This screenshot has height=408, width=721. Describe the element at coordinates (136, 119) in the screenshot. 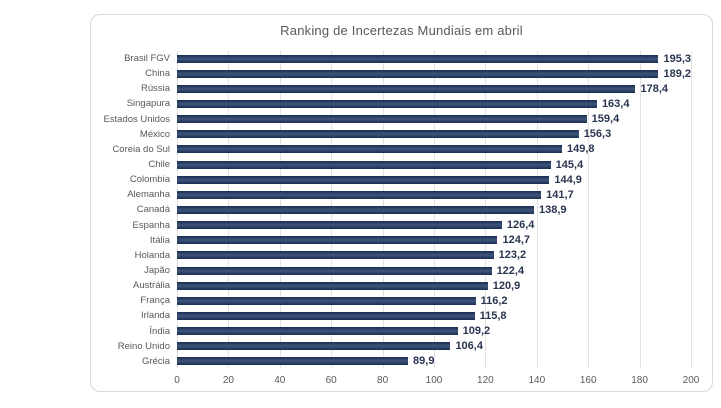

I see `category-label: Estados Unidos` at that location.